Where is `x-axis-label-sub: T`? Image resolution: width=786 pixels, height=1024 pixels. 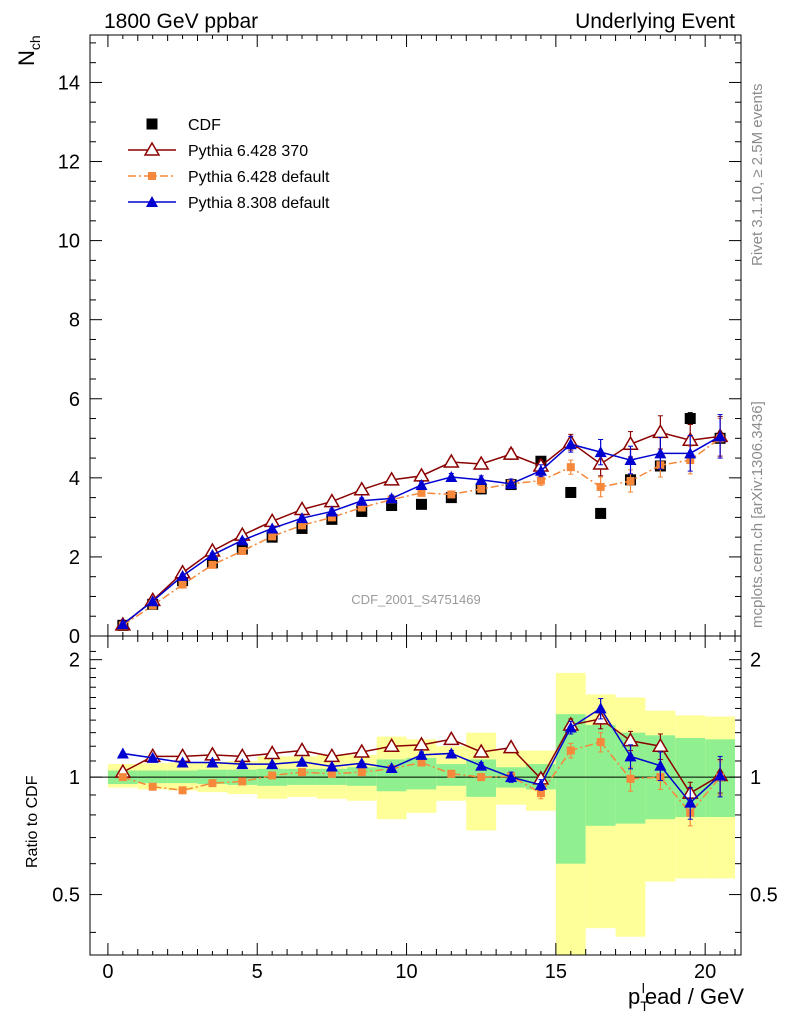
x-axis-label-sub: T is located at coordinates (644, 1006).